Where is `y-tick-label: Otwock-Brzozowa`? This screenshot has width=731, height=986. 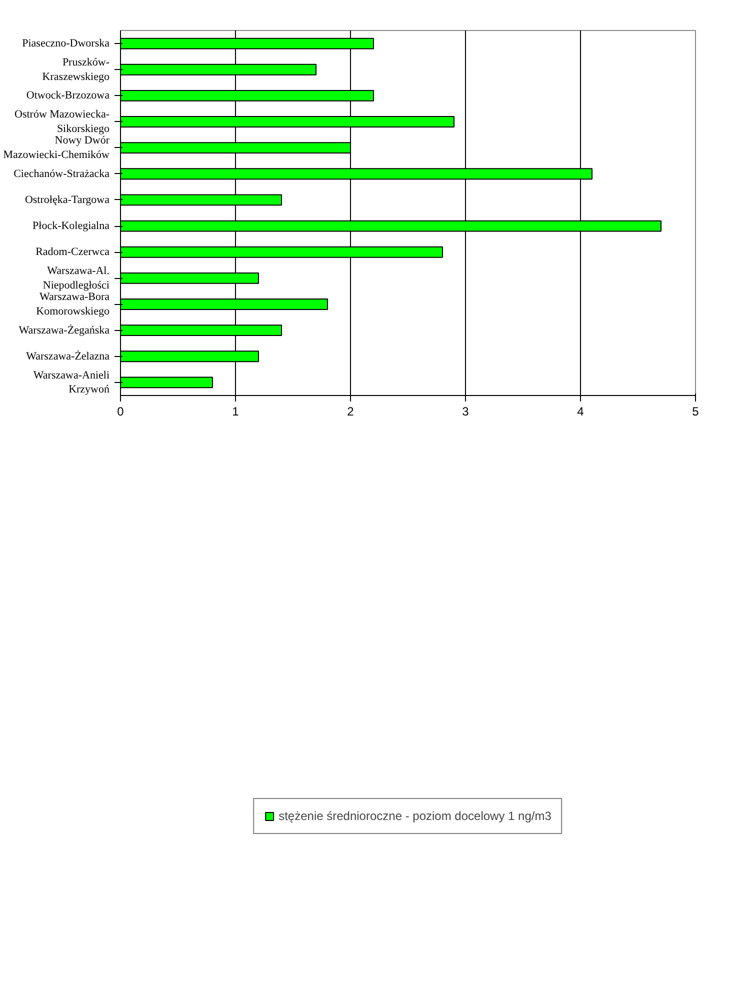
y-tick-label: Otwock-Brzozowa is located at coordinates (68, 96).